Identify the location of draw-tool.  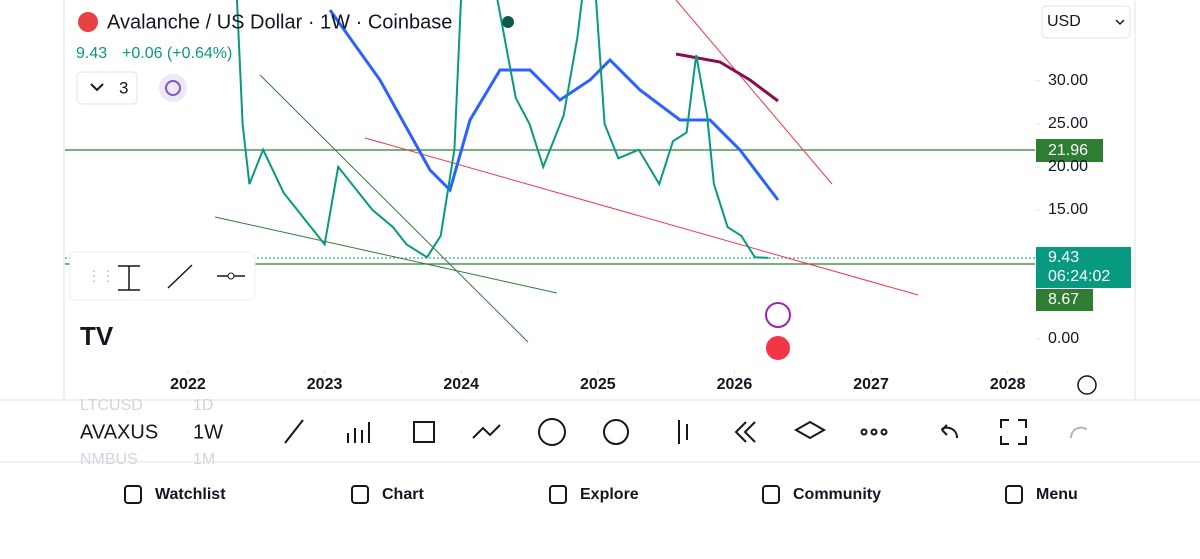
(294, 431).